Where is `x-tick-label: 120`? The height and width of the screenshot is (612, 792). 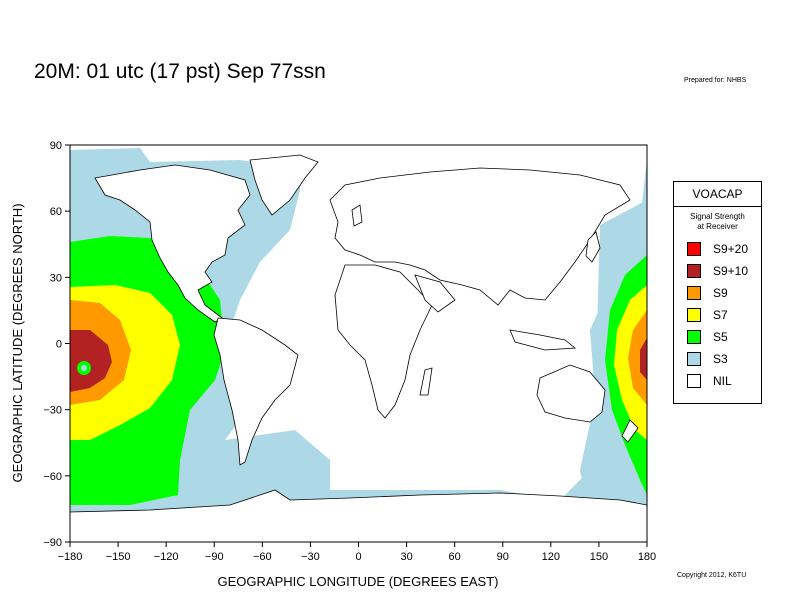
x-tick-label: 120 is located at coordinates (551, 557).